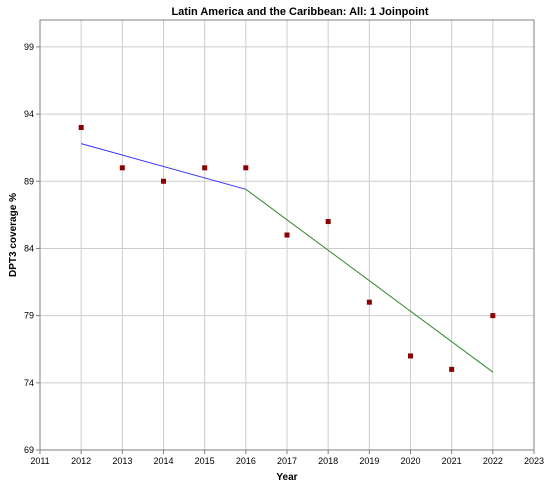  Describe the element at coordinates (29, 47) in the screenshot. I see `y-tick-label: 99` at that location.